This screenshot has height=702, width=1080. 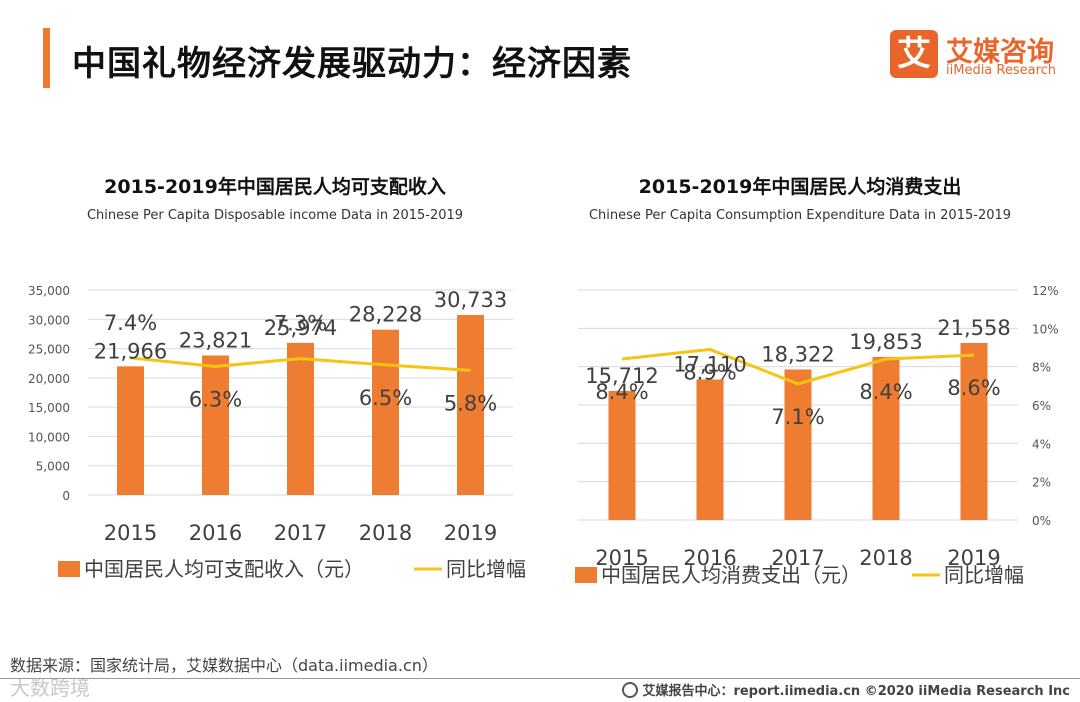 What do you see at coordinates (797, 558) in the screenshot?
I see `chart-2-x-tick: 2017` at bounding box center [797, 558].